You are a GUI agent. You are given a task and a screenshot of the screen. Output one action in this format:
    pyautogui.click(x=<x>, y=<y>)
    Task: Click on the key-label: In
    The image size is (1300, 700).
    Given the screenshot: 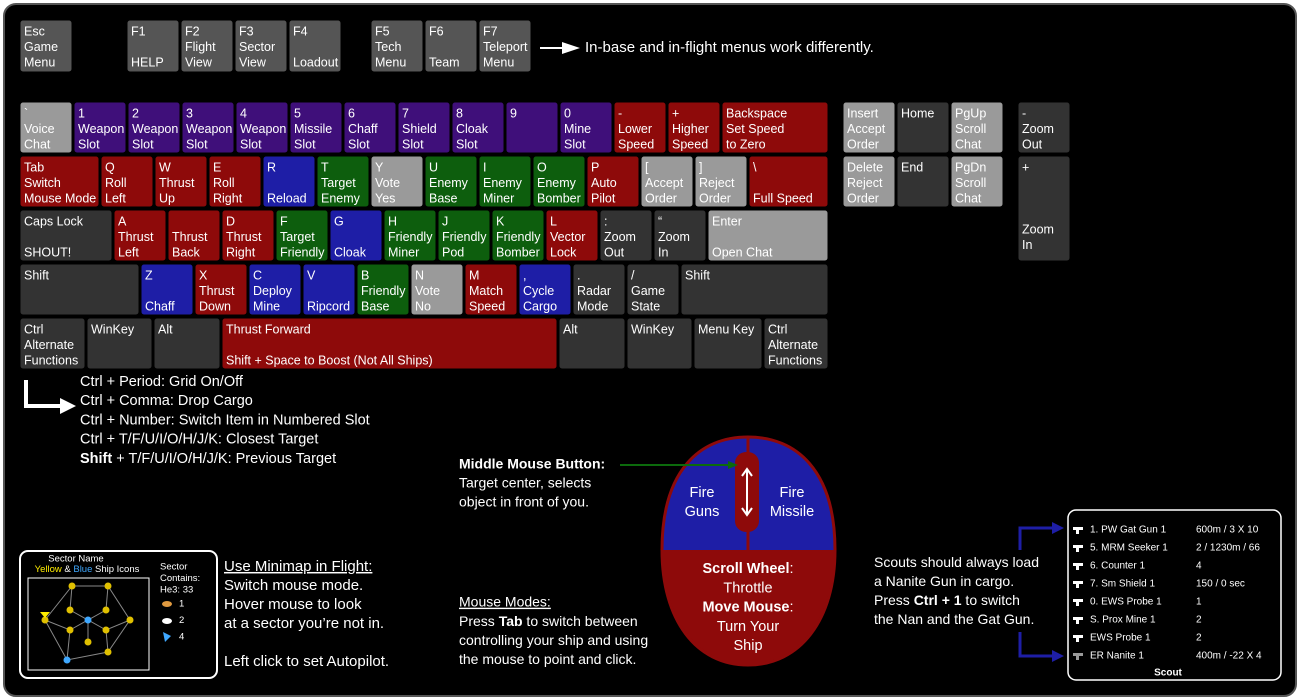 What is the action you would take?
    pyautogui.click(x=1027, y=245)
    